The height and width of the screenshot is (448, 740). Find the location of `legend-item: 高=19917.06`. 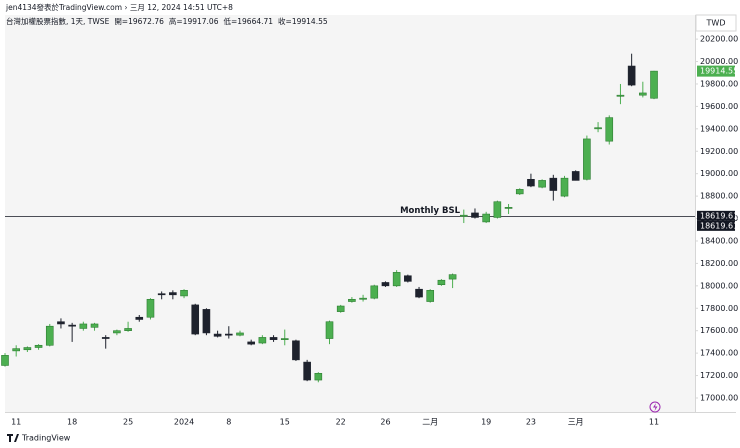

legend-item: 高=19917.06 is located at coordinates (194, 21).